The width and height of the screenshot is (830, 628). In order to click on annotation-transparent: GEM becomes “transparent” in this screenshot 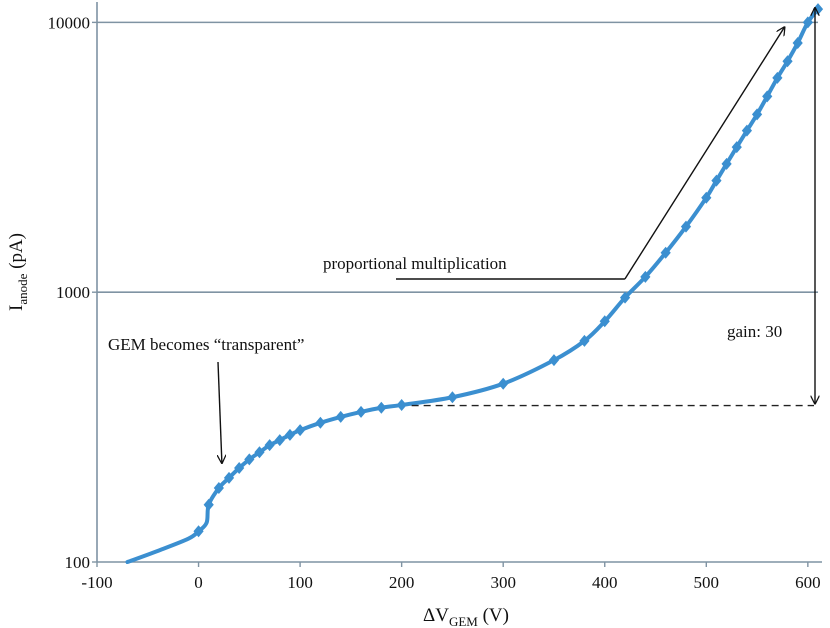, I will do `click(206, 344)`.